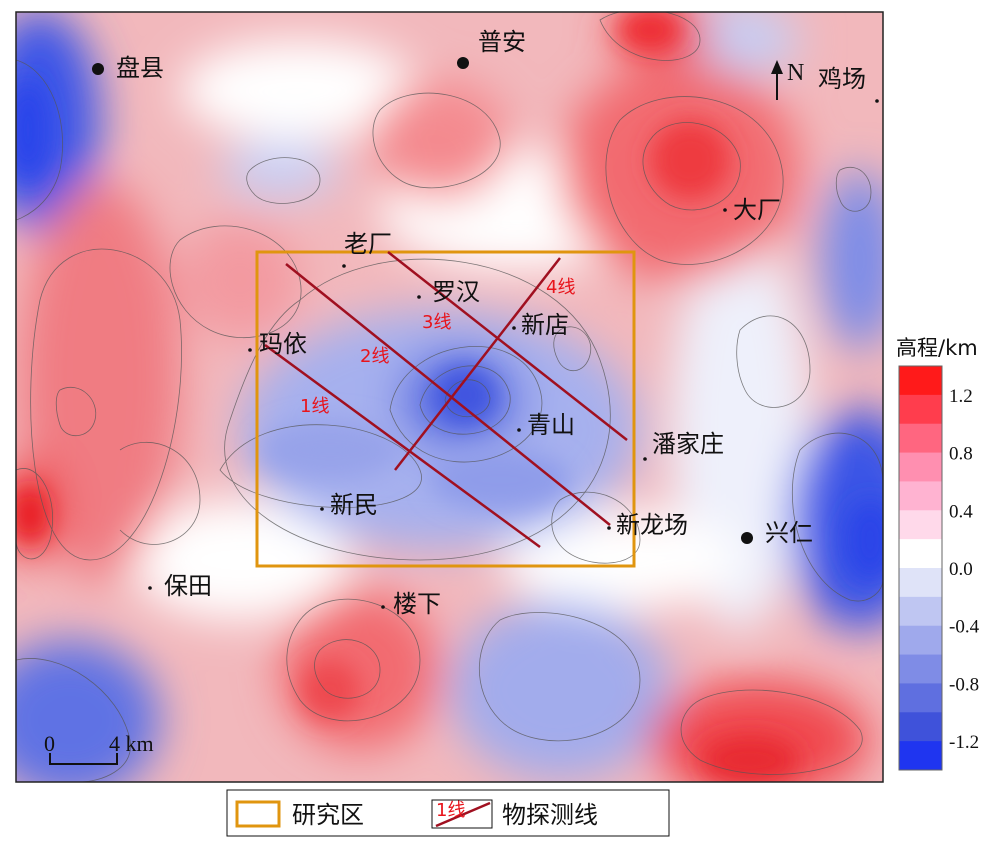 The width and height of the screenshot is (1000, 842). I want to click on legend-survey-line-label: 物探测线, so click(550, 815).